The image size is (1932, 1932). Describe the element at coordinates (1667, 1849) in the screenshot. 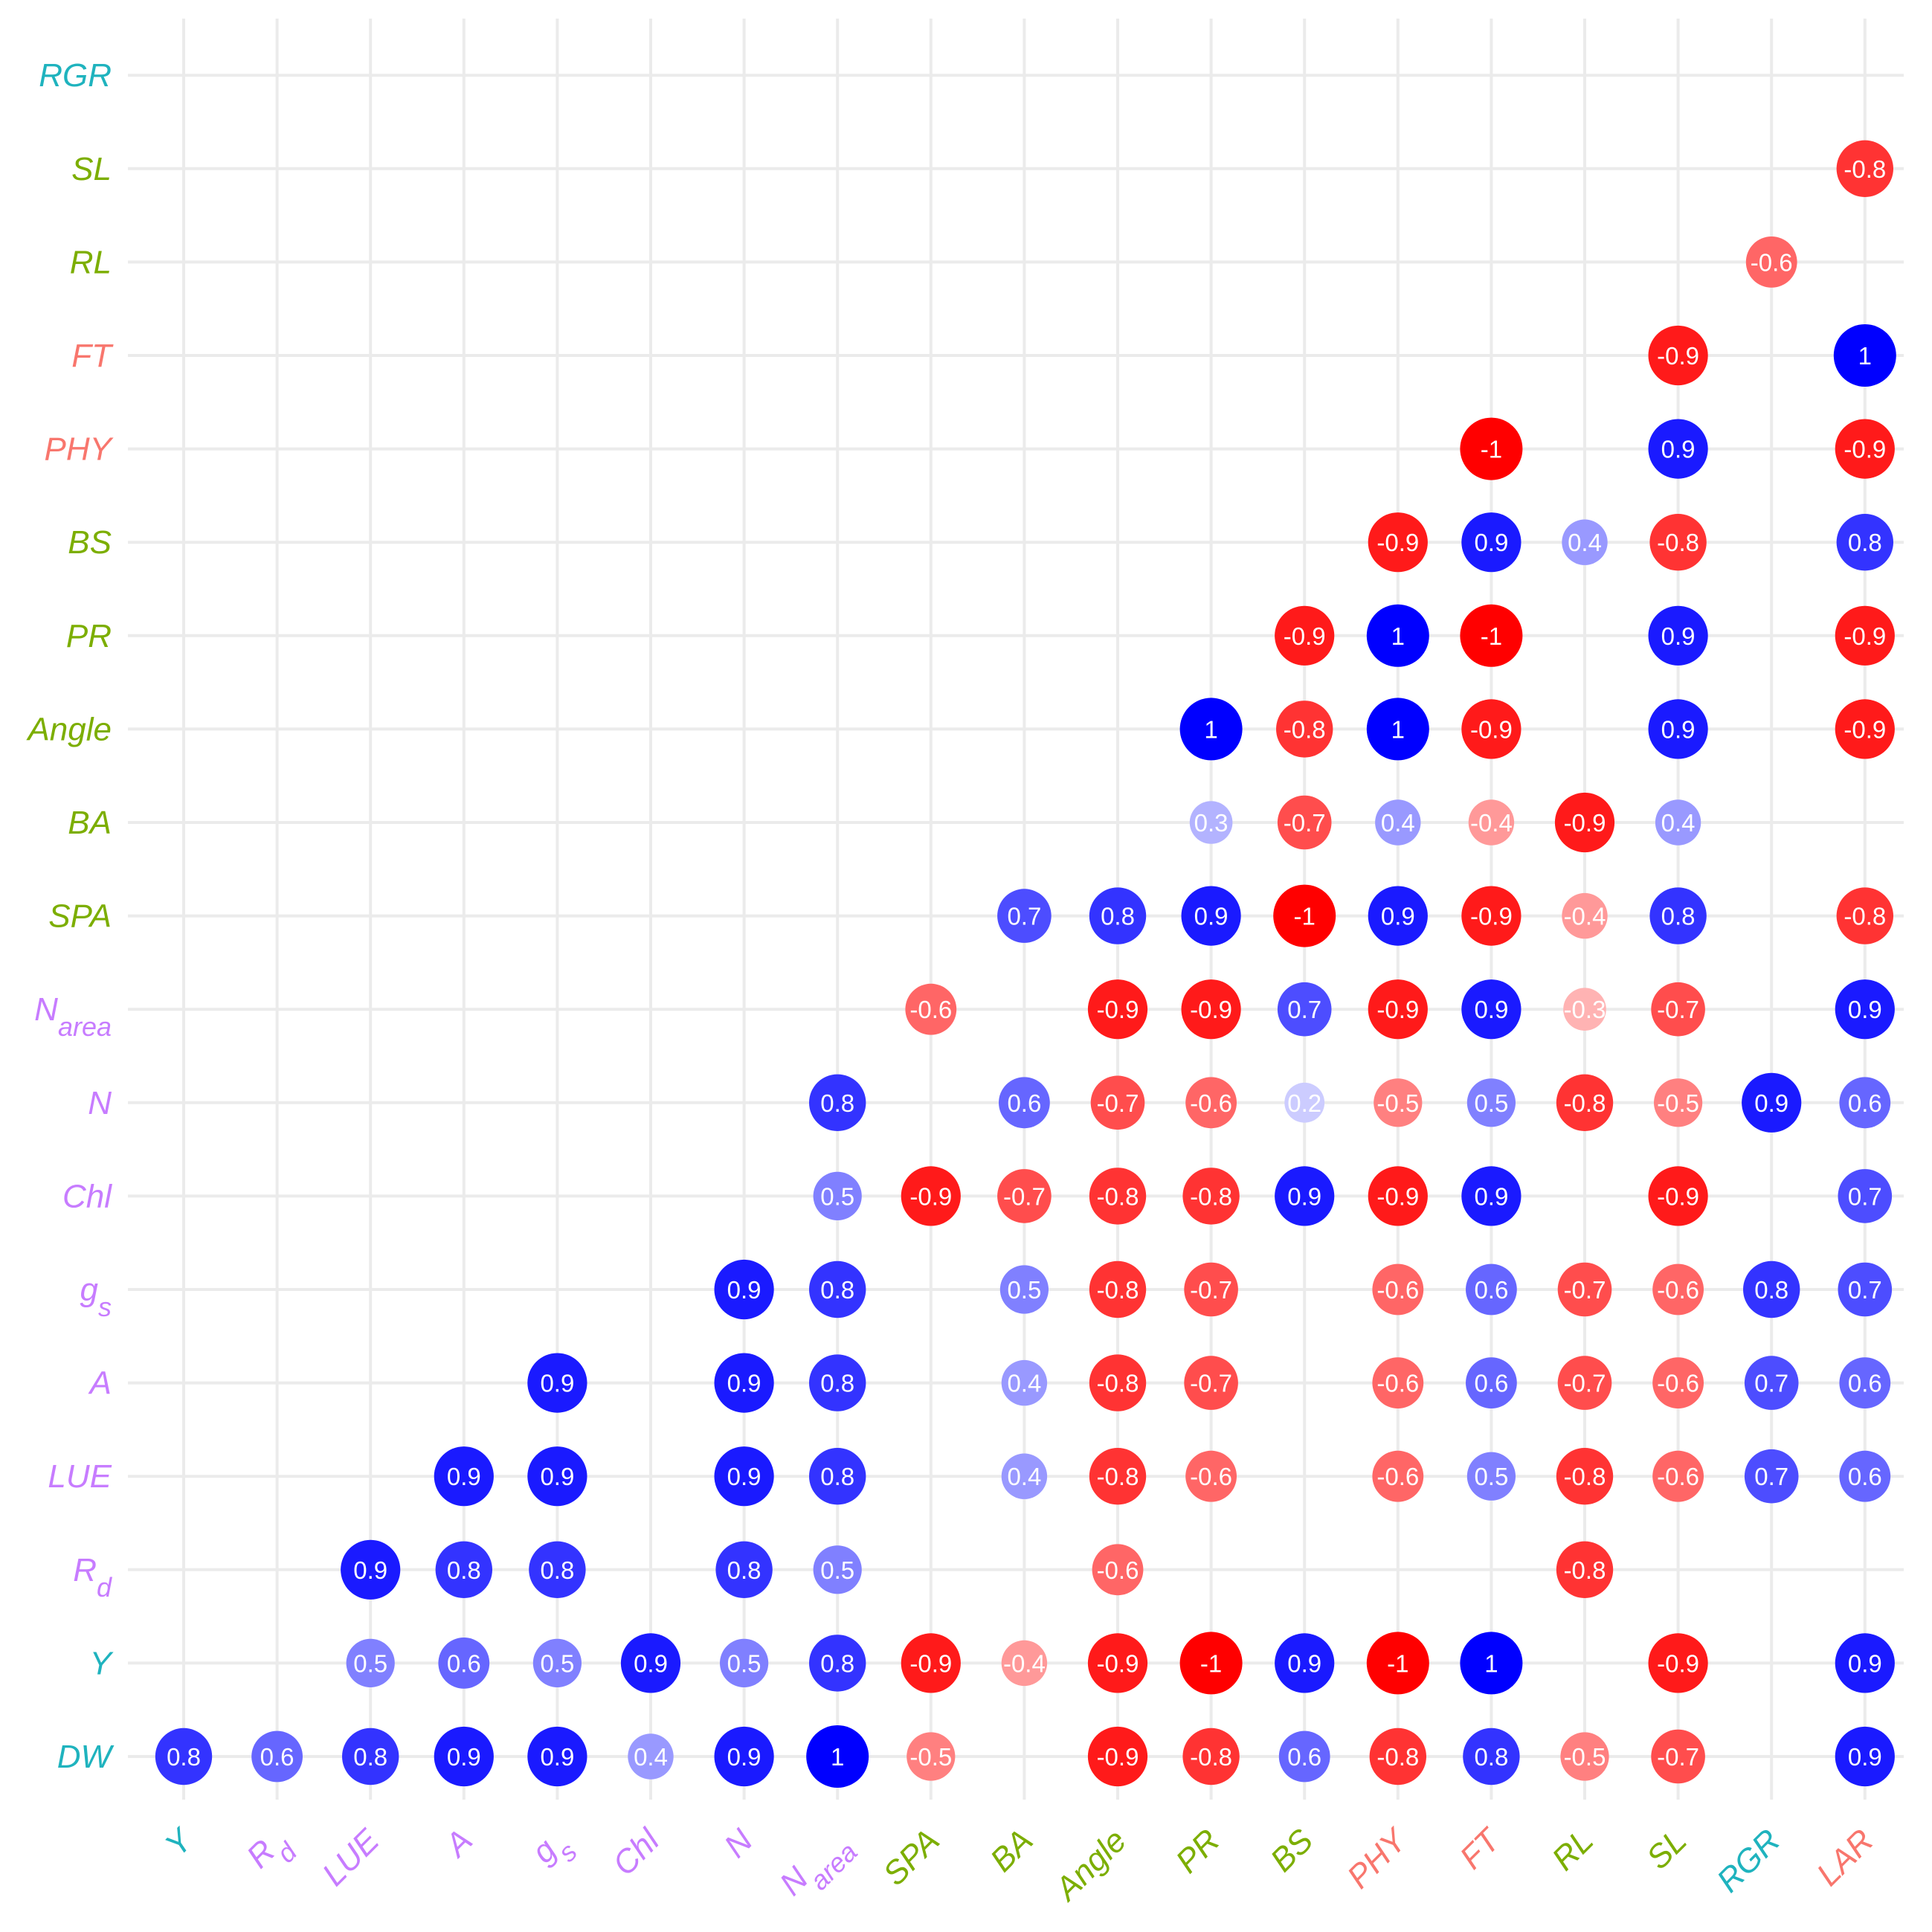

I see `x-label-SL: SL` at that location.